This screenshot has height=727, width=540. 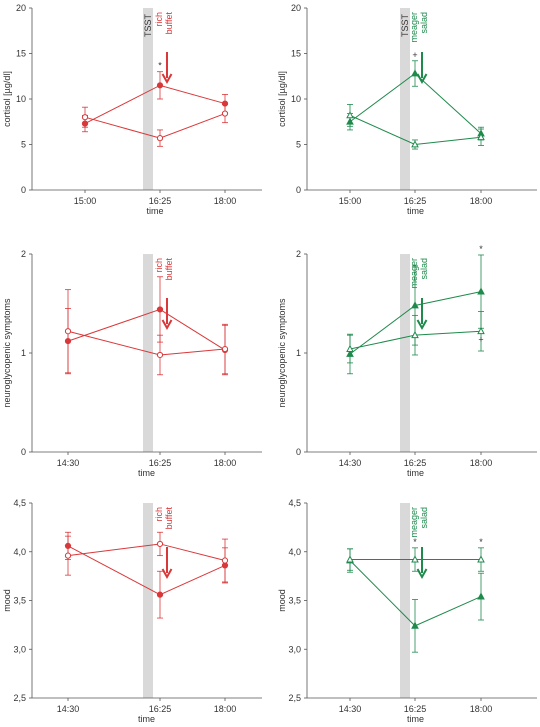 What do you see at coordinates (19, 649) in the screenshot?
I see `y-tick-label: 3,0` at bounding box center [19, 649].